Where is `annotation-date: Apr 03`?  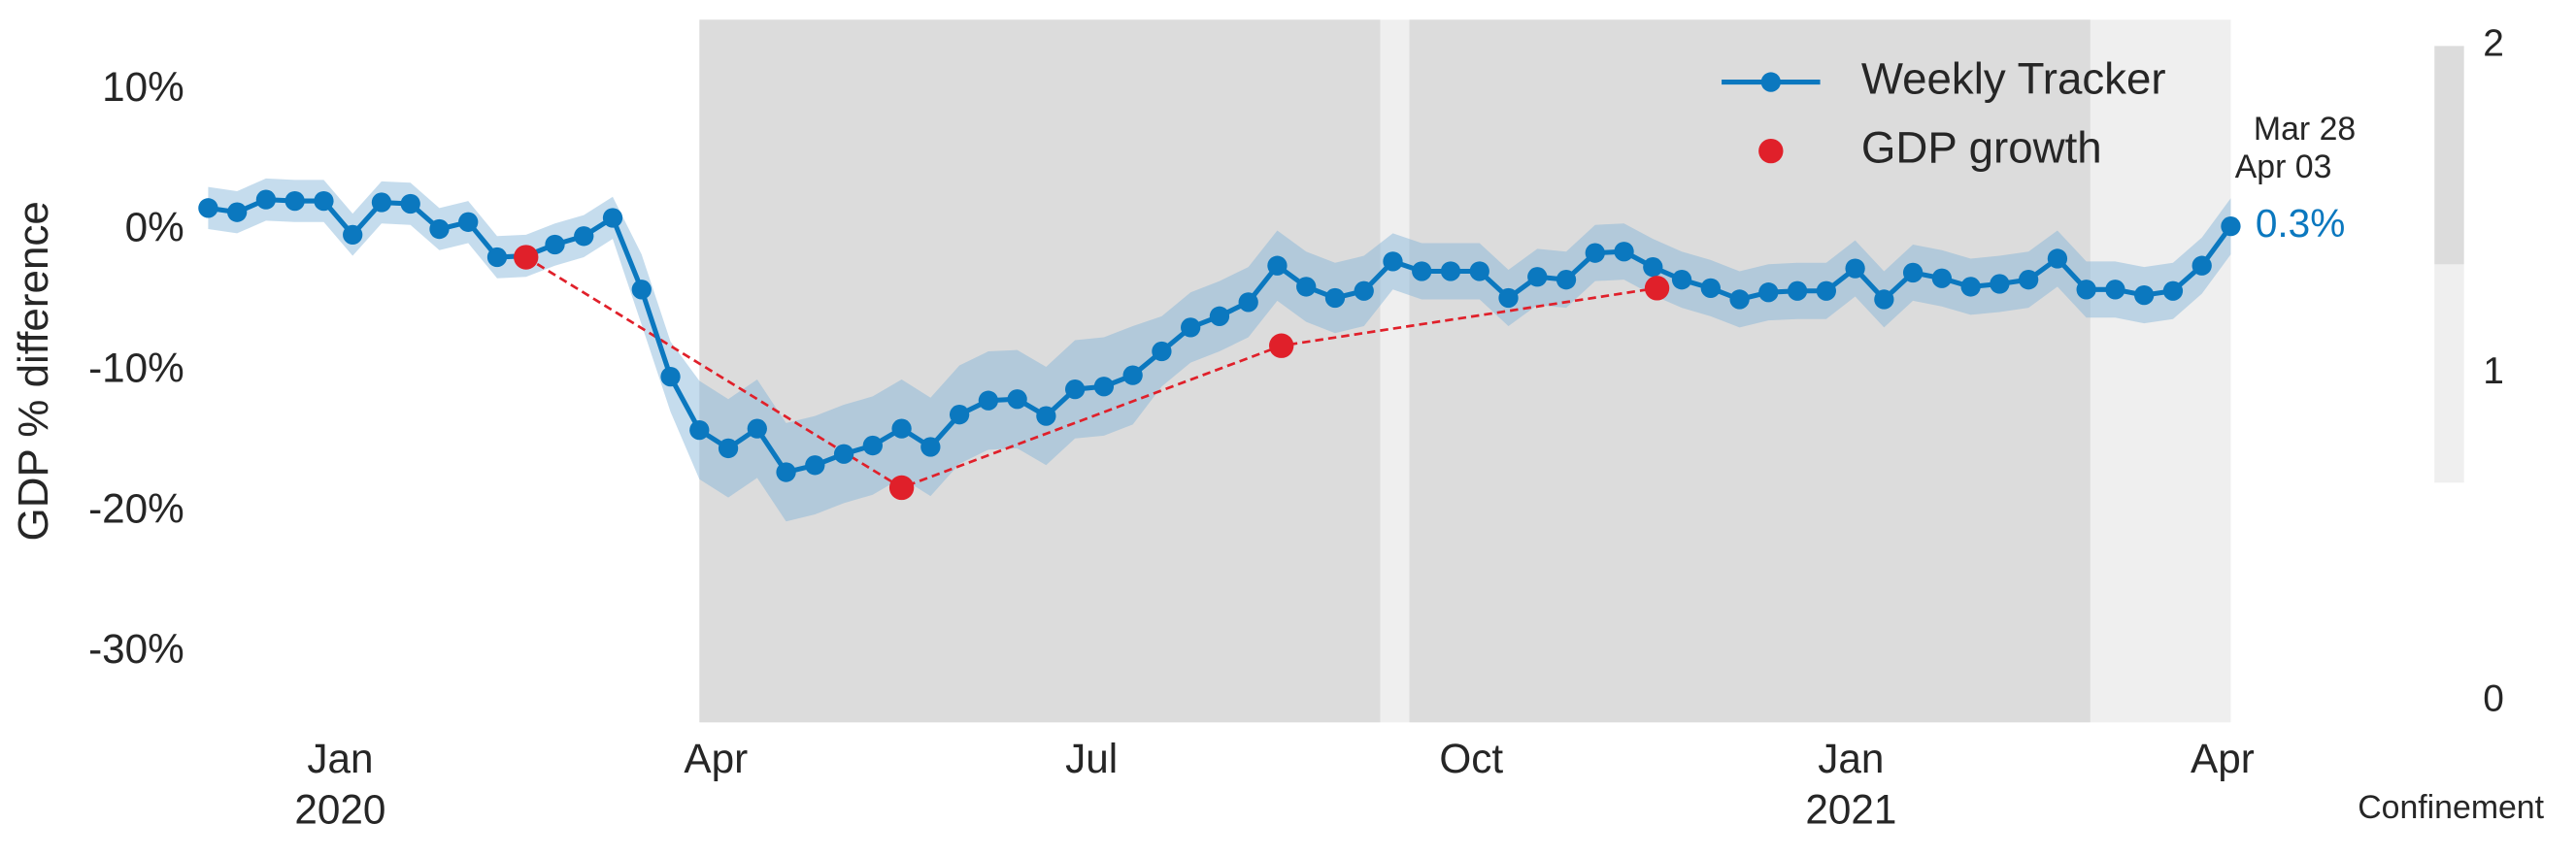
annotation-date: Apr 03 is located at coordinates (2283, 166).